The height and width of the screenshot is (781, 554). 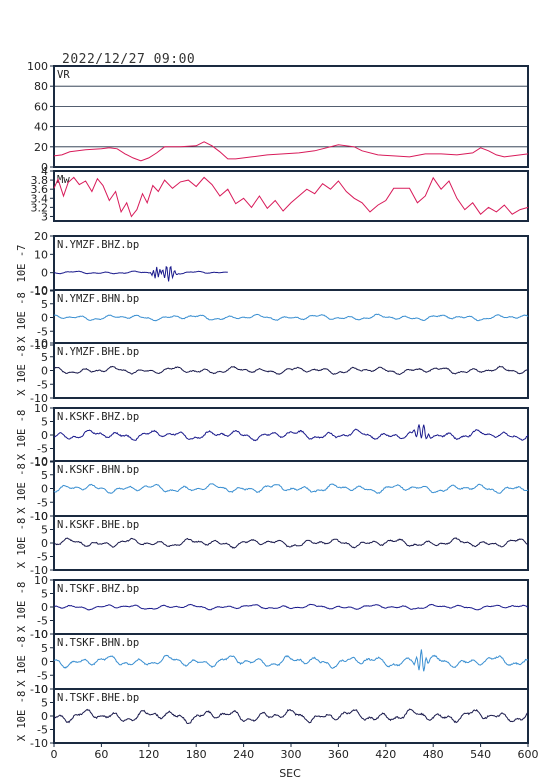 I want to click on panel-3: -10 -505 10 N.YMZF.BHN.bp X 10E -8, so click(x=272, y=318).